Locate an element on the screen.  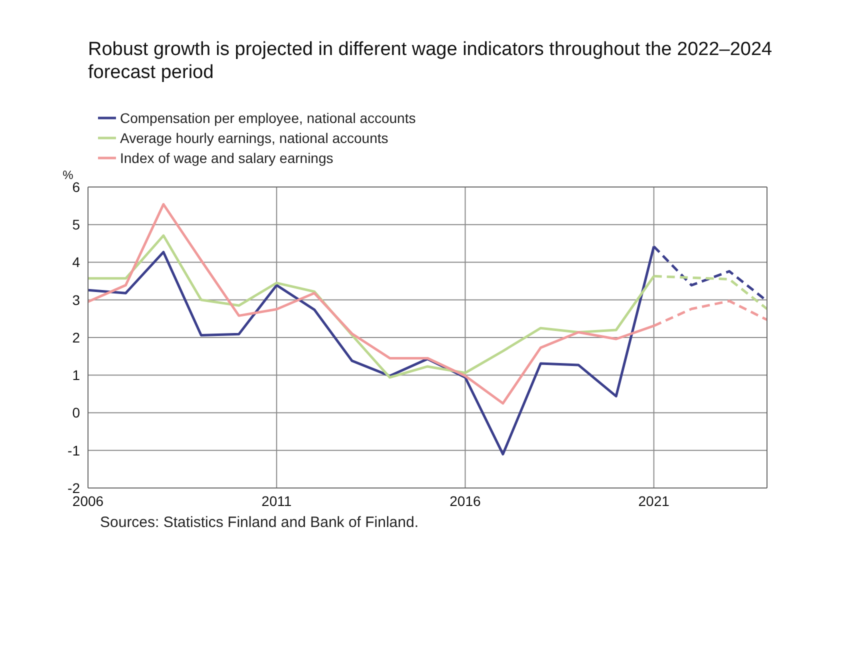
y-tick-label: 6 is located at coordinates (76, 186).